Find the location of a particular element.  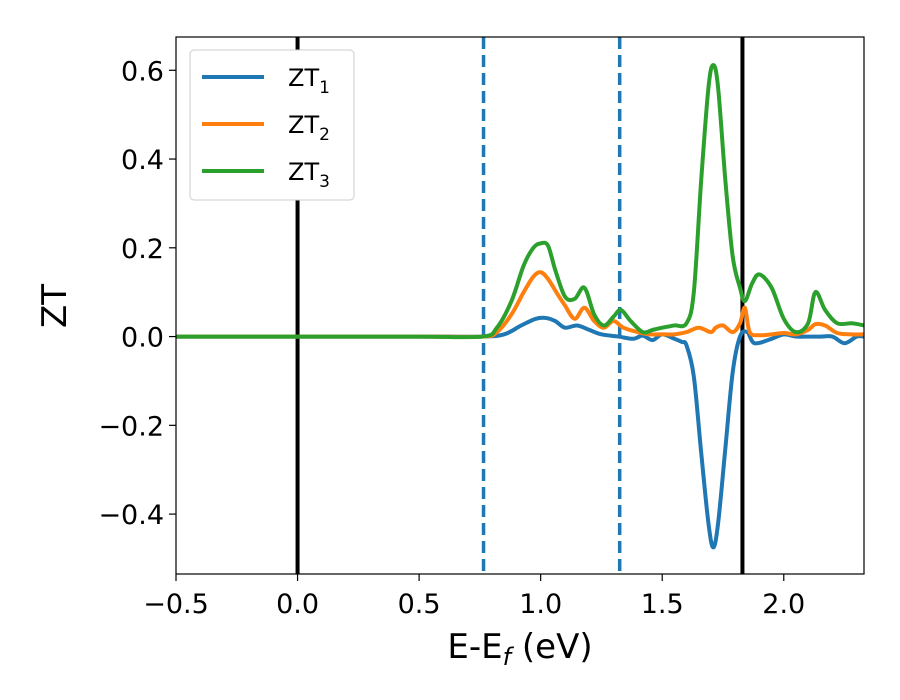

x-tick-label: 1.5 is located at coordinates (662, 604).